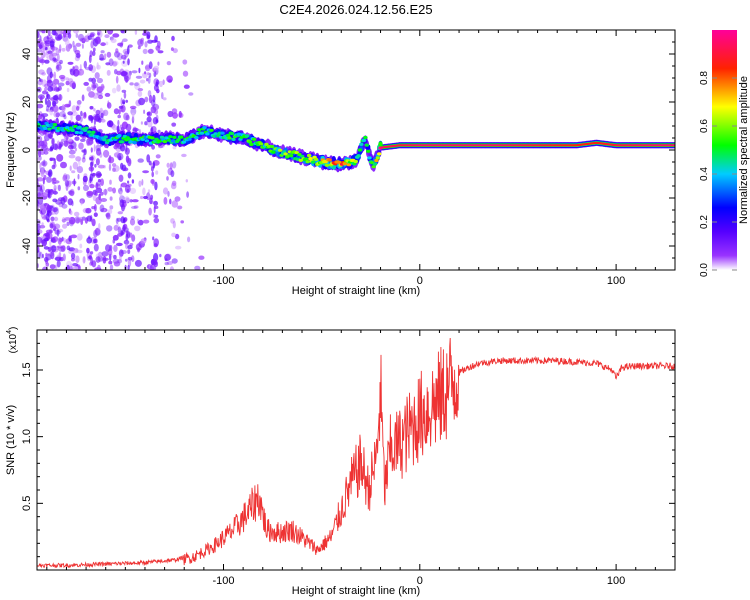 This screenshot has width=750, height=600. I want to click on spectrogram-xtick-label: 100, so click(616, 281).